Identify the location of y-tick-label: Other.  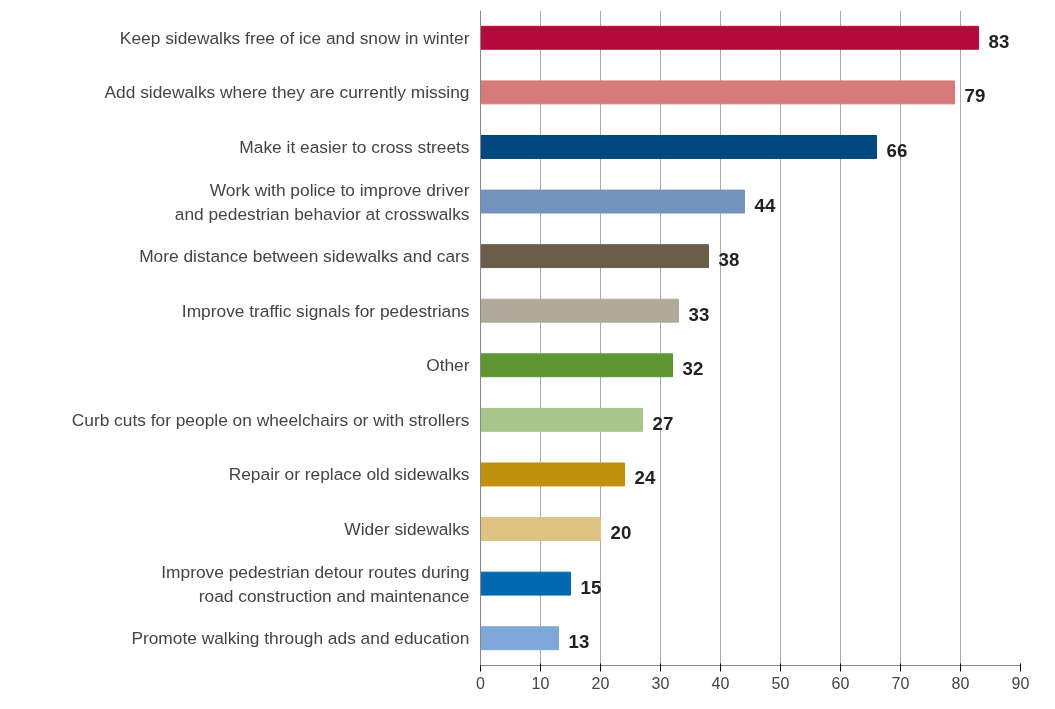
(448, 365).